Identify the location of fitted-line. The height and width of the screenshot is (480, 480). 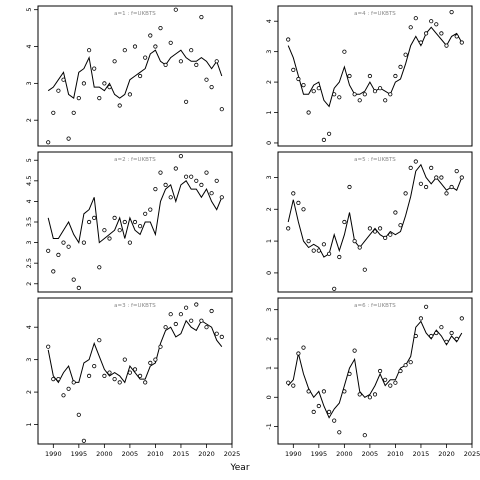
(375, 210).